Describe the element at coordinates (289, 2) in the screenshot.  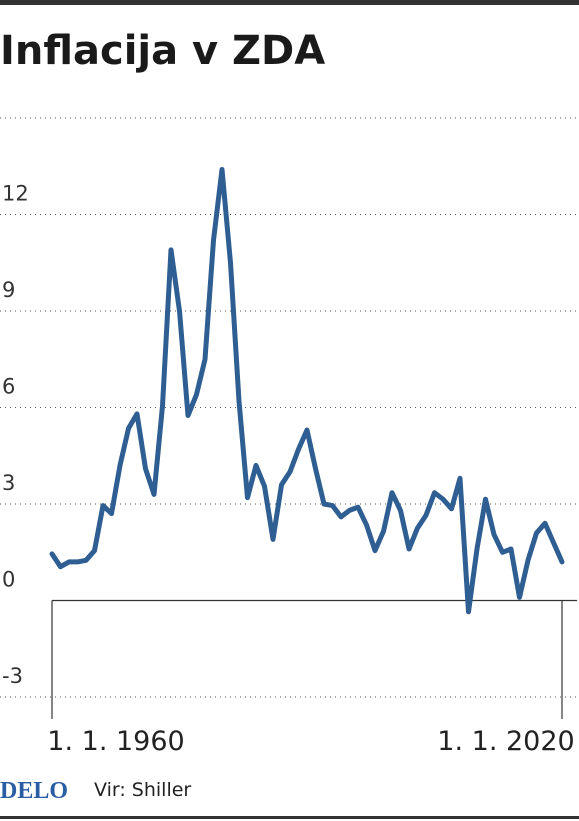
I see `top-border` at that location.